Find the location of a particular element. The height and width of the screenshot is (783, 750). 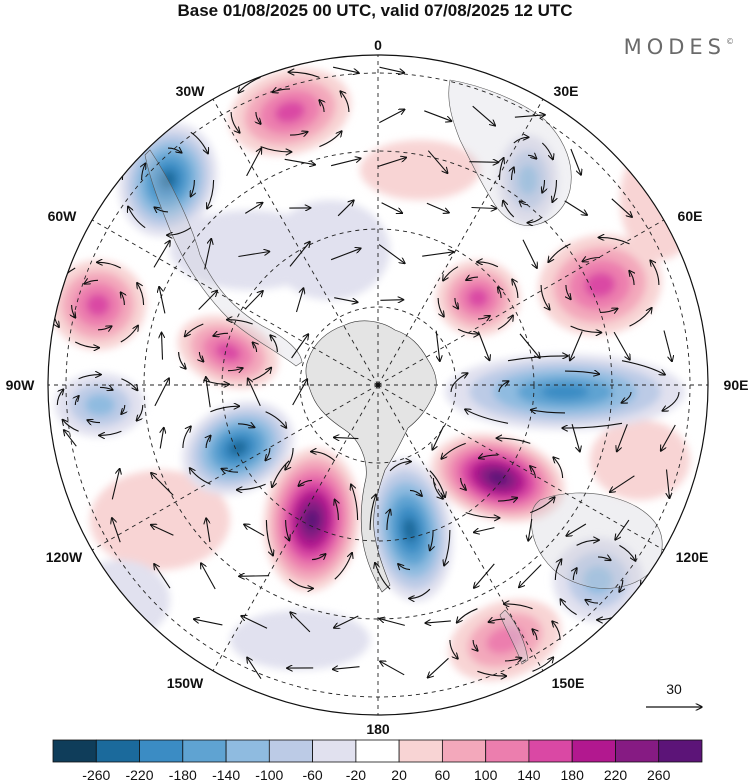

colorbar-tick-label: -60 is located at coordinates (312, 775).